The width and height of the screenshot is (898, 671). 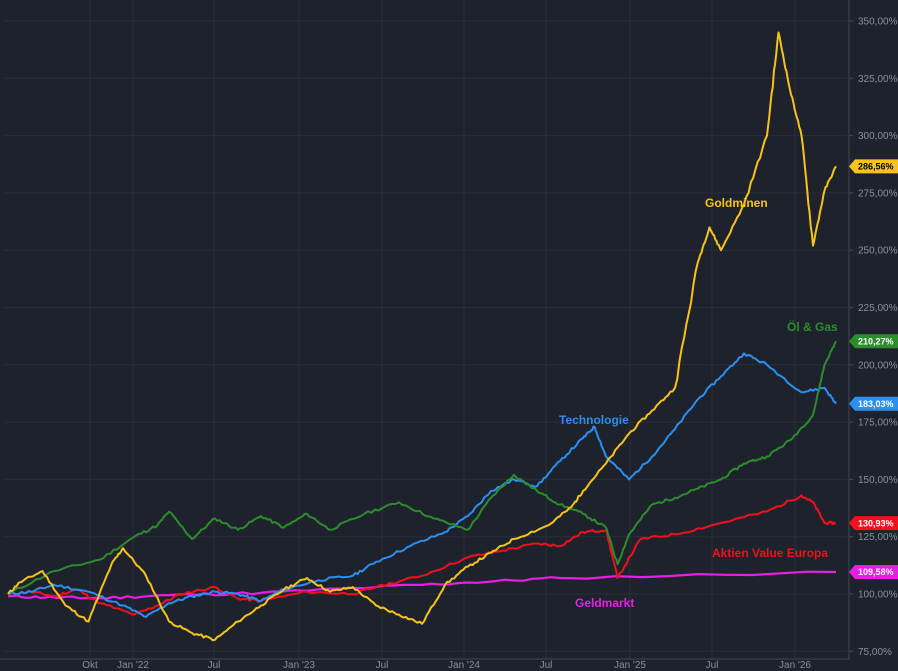 What do you see at coordinates (630, 665) in the screenshot?
I see `x-tick-label: Jan '25` at bounding box center [630, 665].